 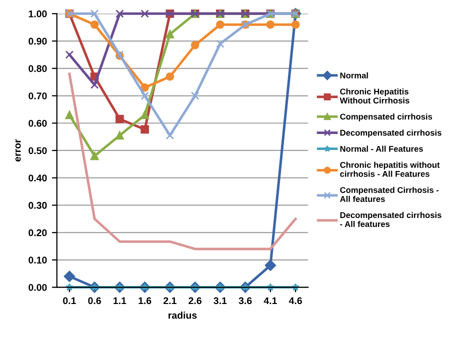 What do you see at coordinates (37, 287) in the screenshot?
I see `y-tick-label: 0.00` at bounding box center [37, 287].